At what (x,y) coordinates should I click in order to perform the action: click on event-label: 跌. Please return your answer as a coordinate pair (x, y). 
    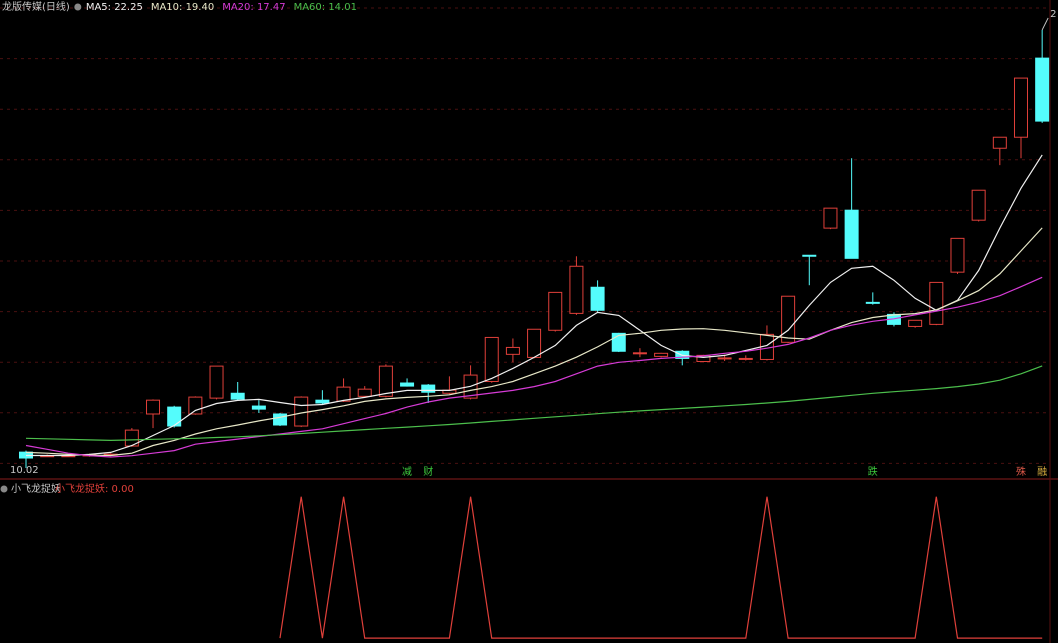
    Looking at the image, I should click on (873, 471).